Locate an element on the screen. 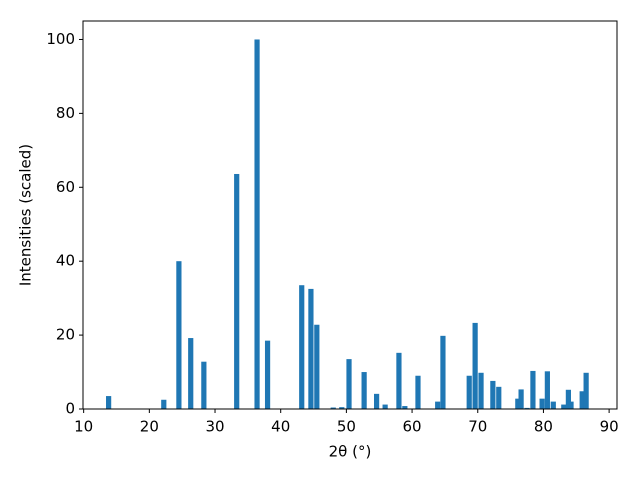  y-tick-label: 60 is located at coordinates (65, 187).